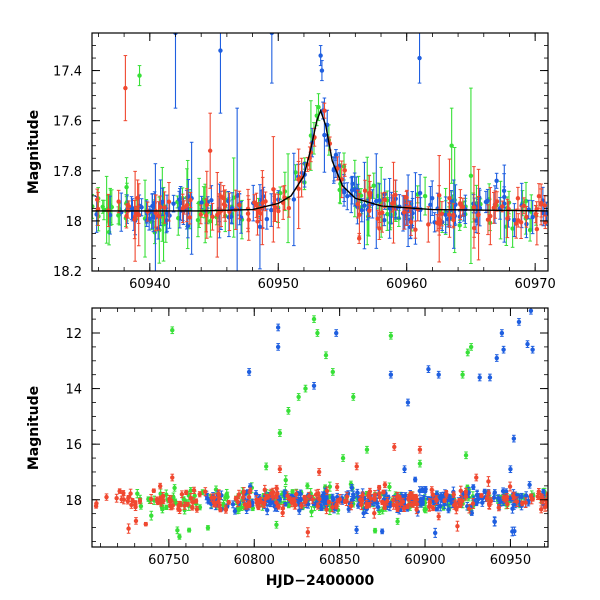  What do you see at coordinates (324, 110) in the screenshot?
I see `top-red-outlier-point` at bounding box center [324, 110].